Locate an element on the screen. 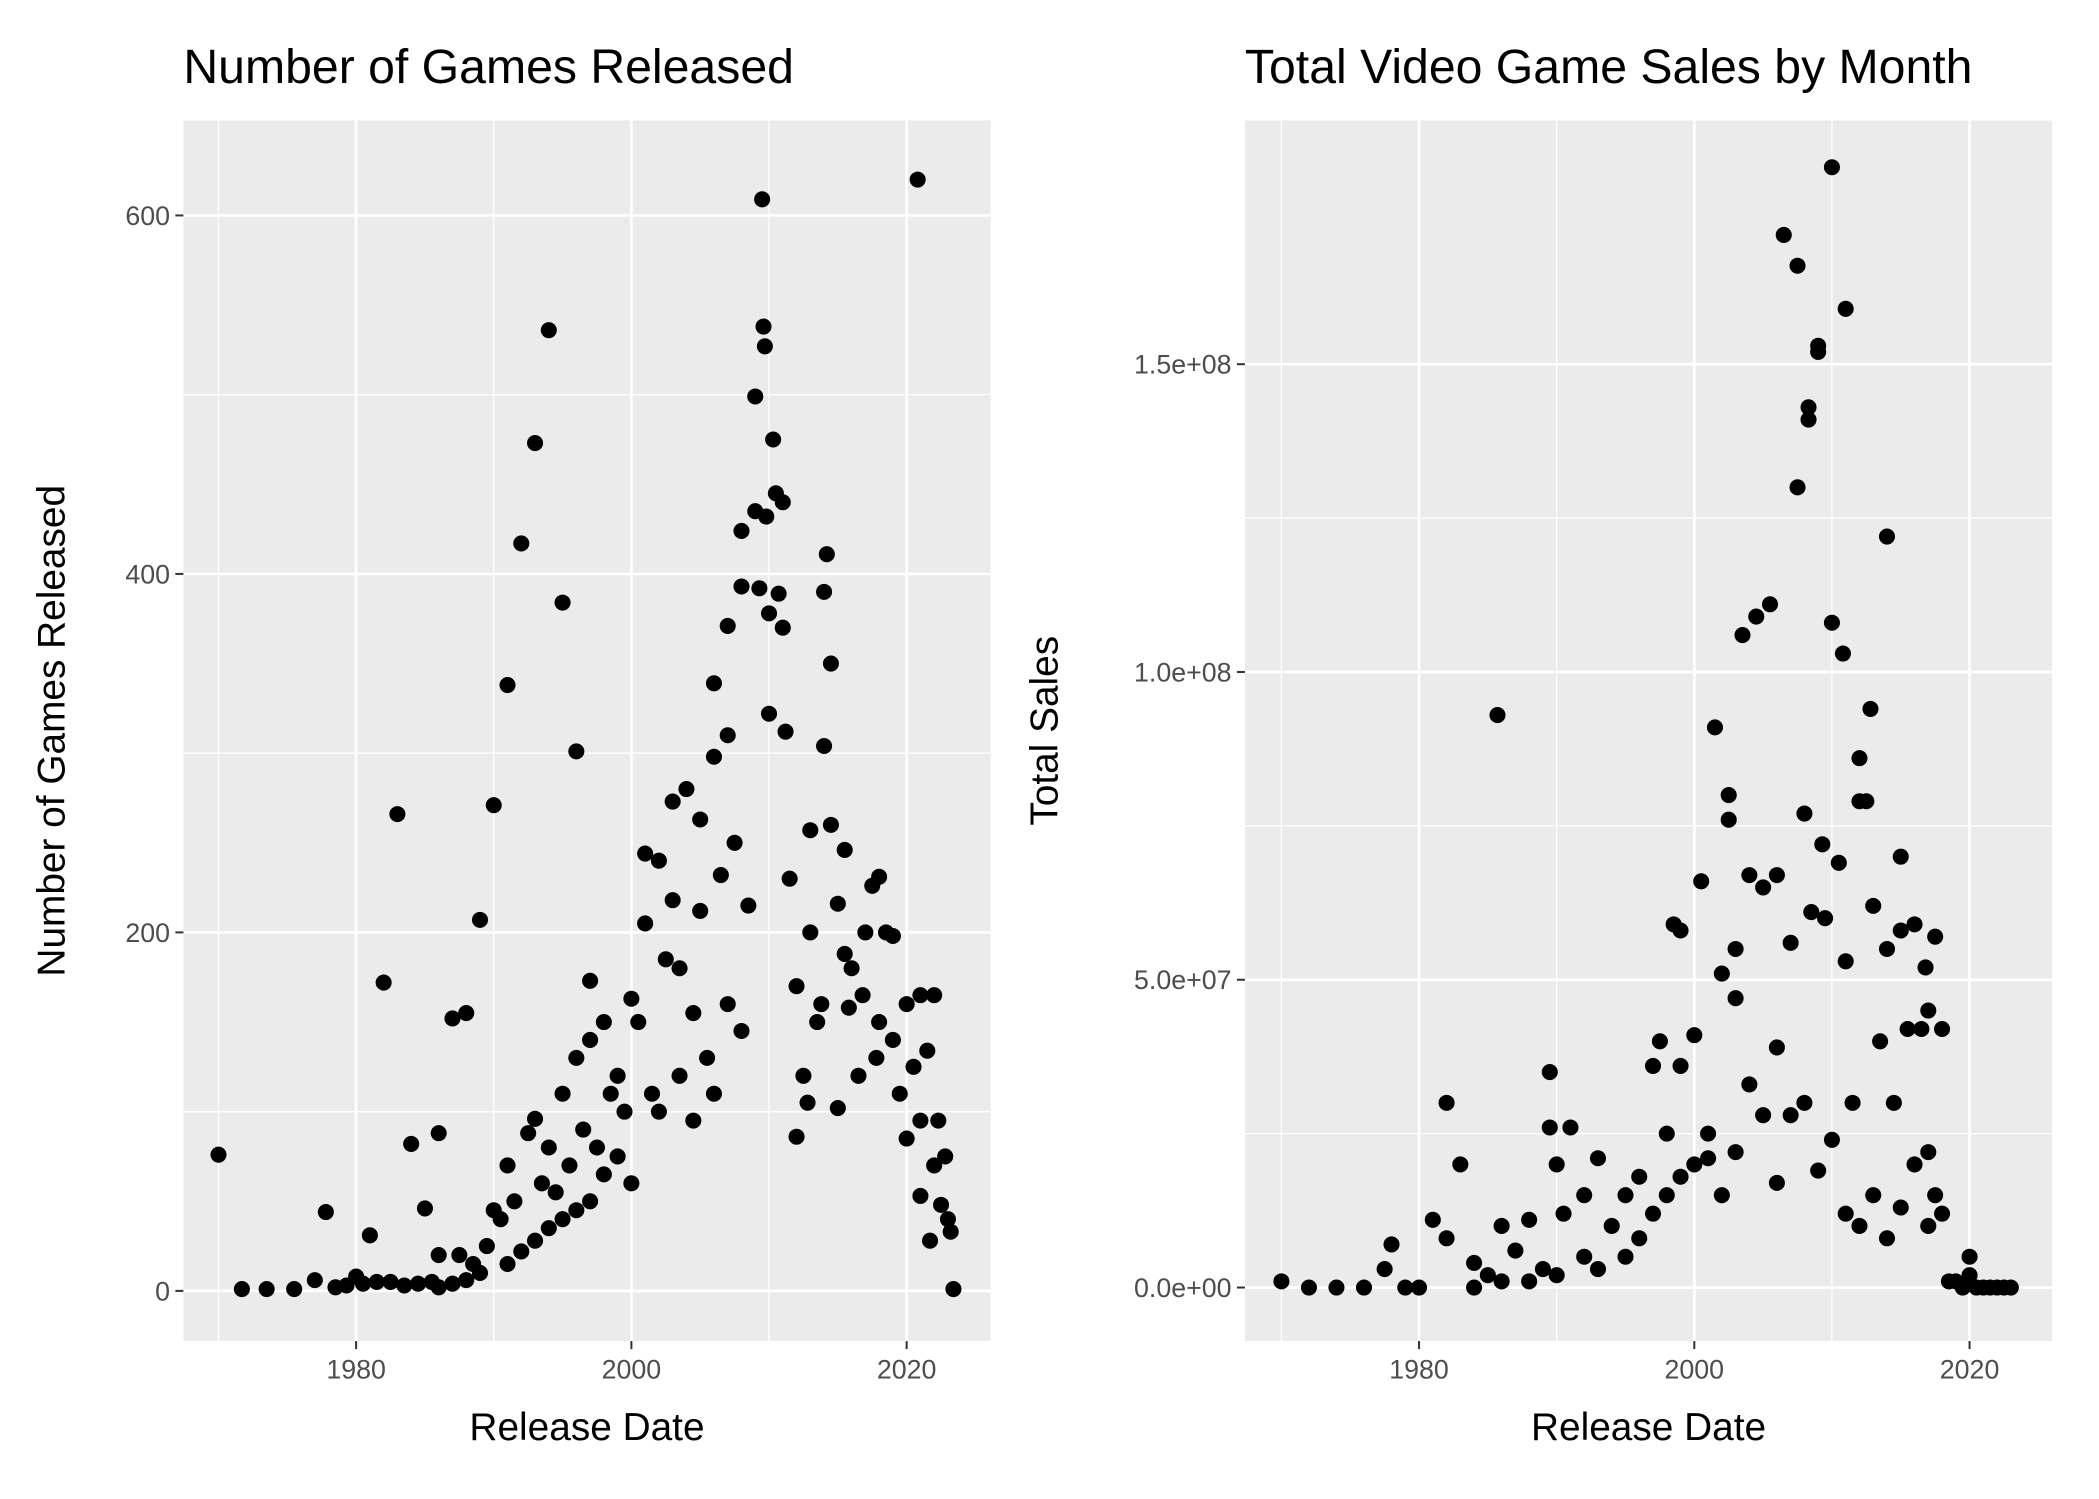 This screenshot has width=2099, height=1499. chart-title: Total Video Game Sales by Month is located at coordinates (1609, 67).